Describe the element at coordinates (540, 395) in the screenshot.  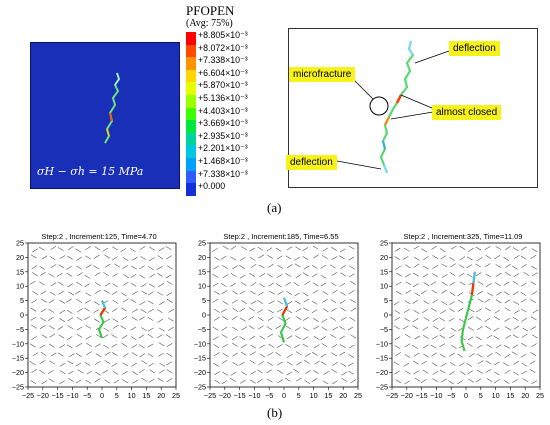
I see `x-tick-label: 25` at that location.